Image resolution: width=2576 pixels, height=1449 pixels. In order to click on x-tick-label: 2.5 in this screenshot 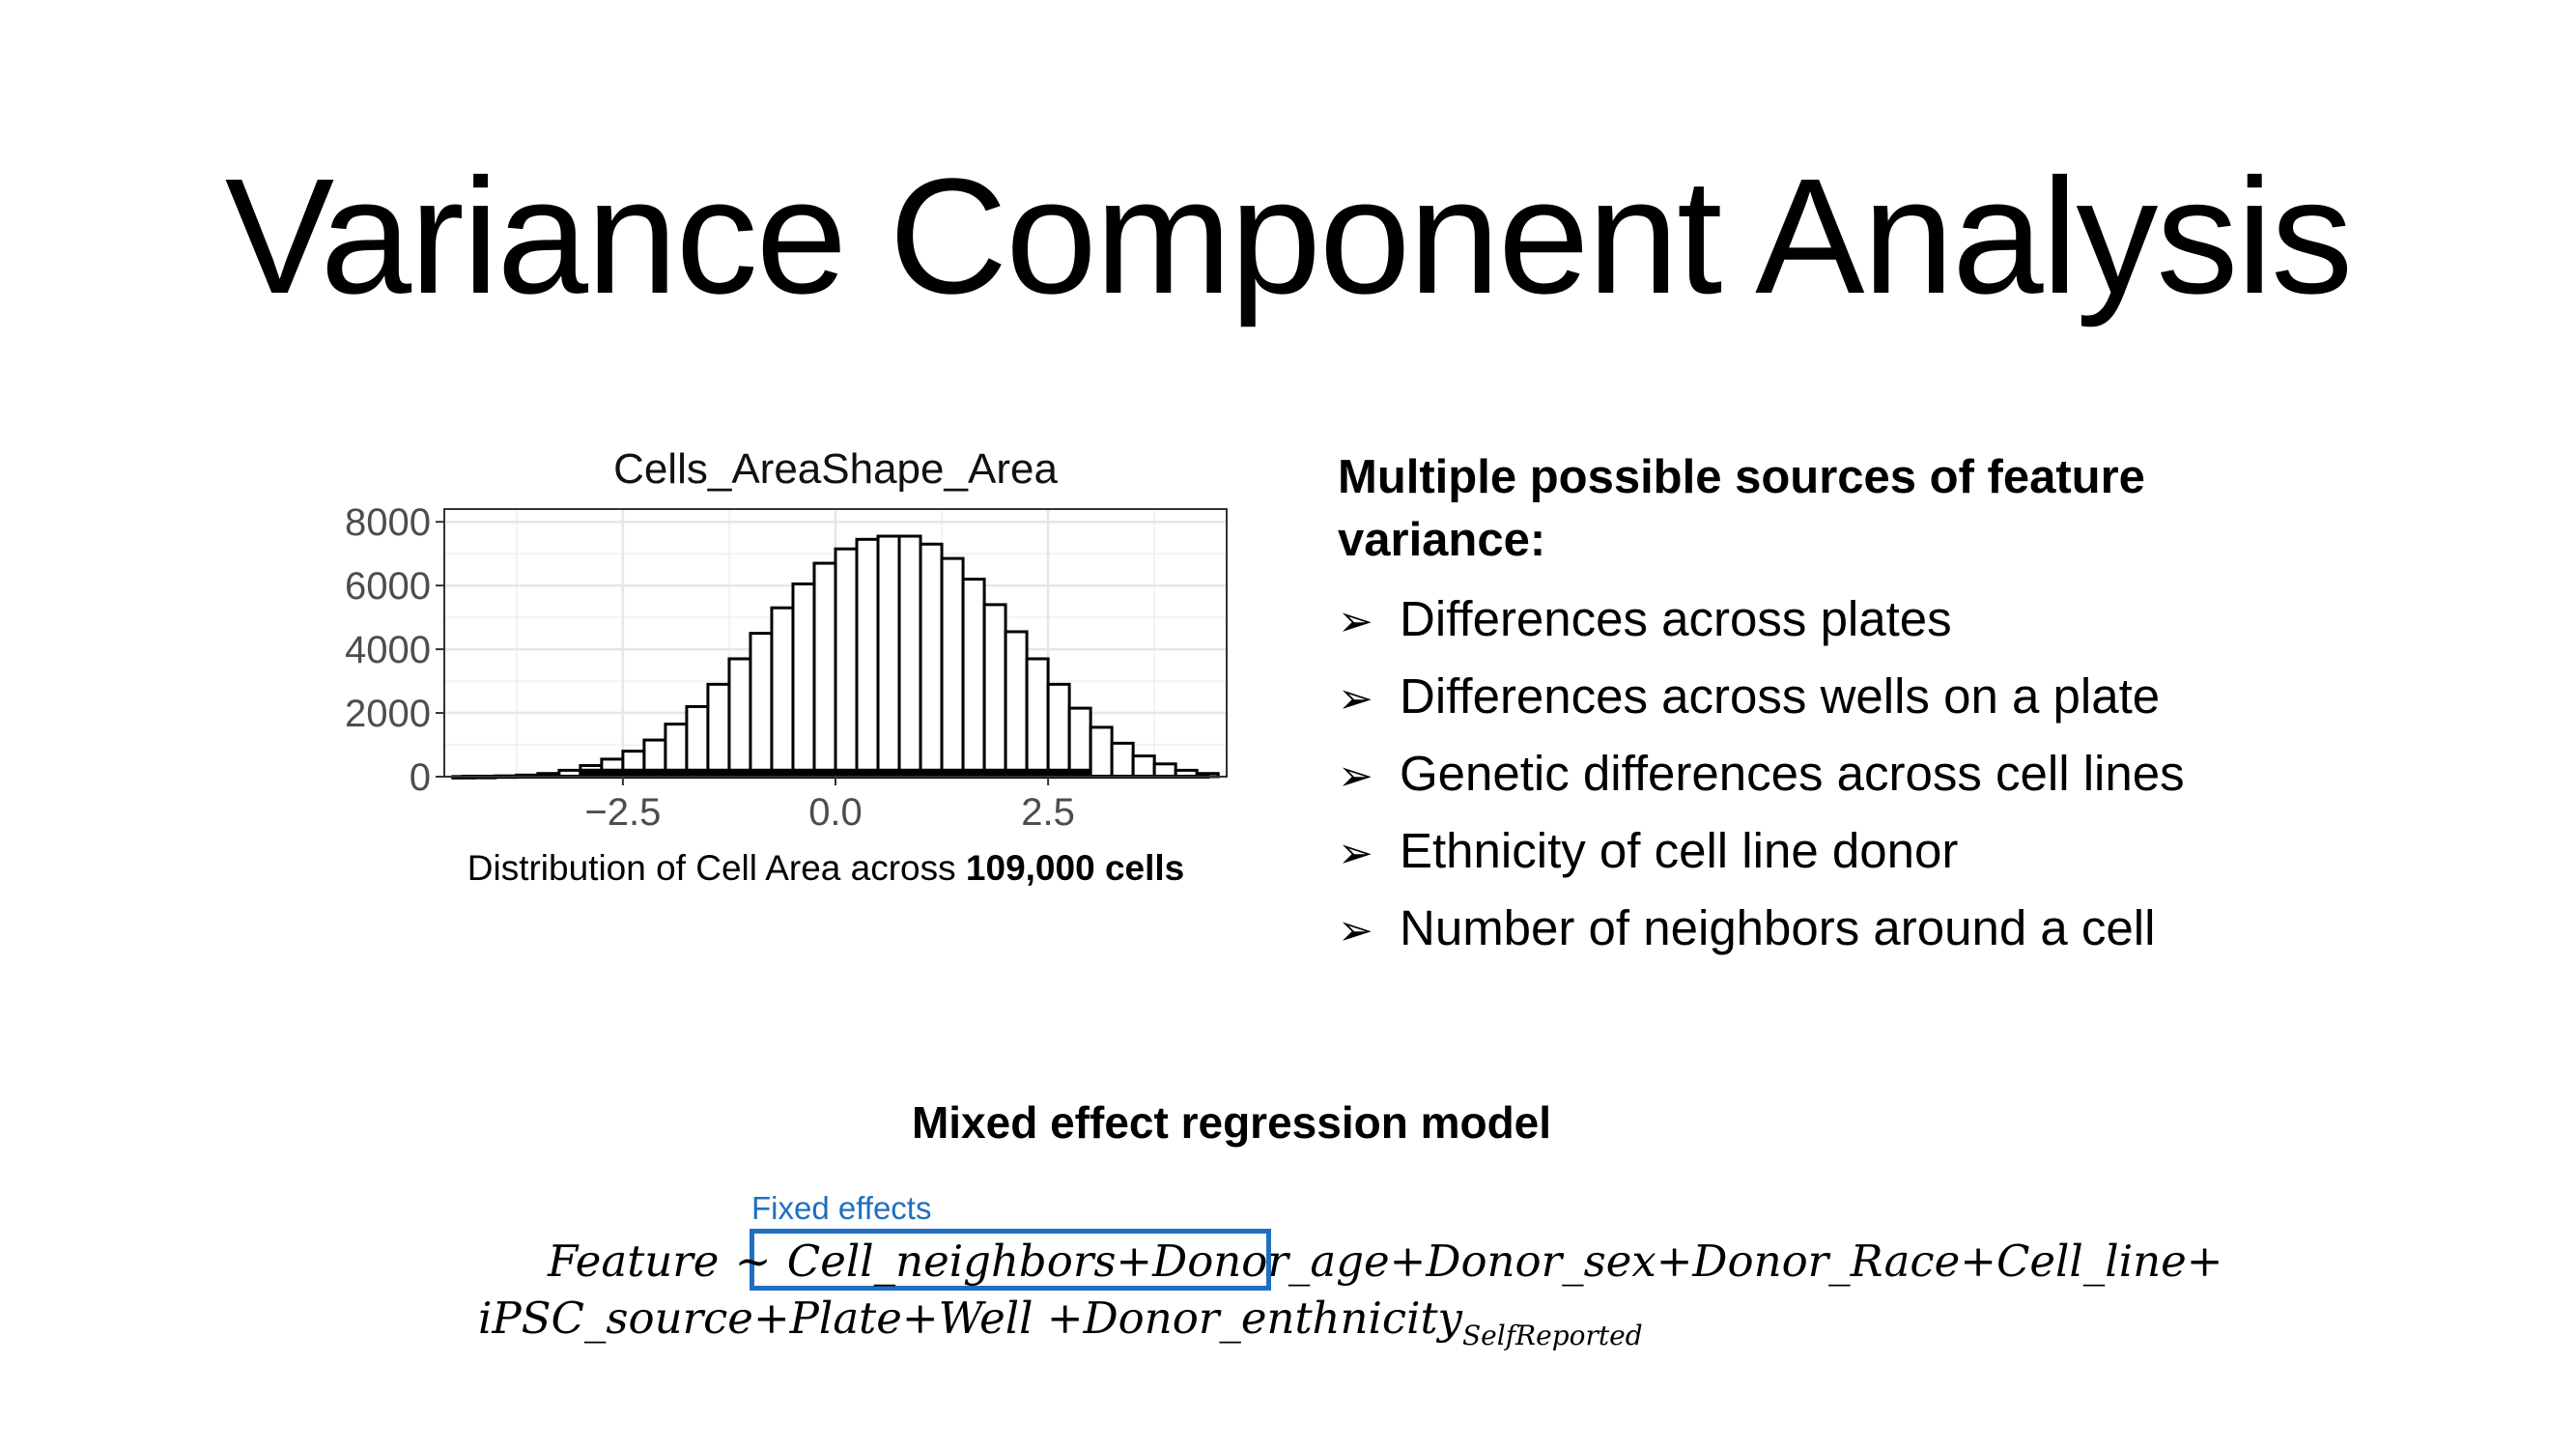, I will do `click(1048, 812)`.